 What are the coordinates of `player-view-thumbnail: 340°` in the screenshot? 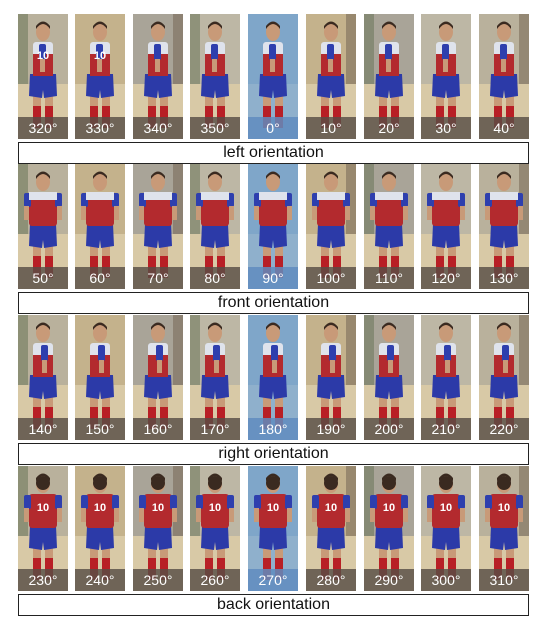 It's located at (158, 76).